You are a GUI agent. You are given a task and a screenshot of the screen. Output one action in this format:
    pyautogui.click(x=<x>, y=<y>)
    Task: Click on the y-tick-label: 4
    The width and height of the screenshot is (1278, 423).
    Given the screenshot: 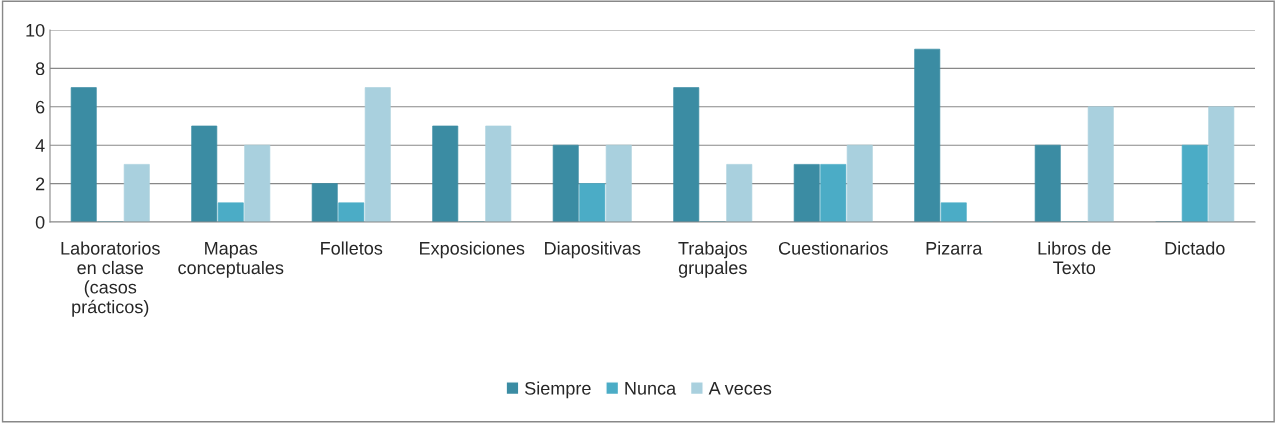 What is the action you would take?
    pyautogui.click(x=40, y=145)
    